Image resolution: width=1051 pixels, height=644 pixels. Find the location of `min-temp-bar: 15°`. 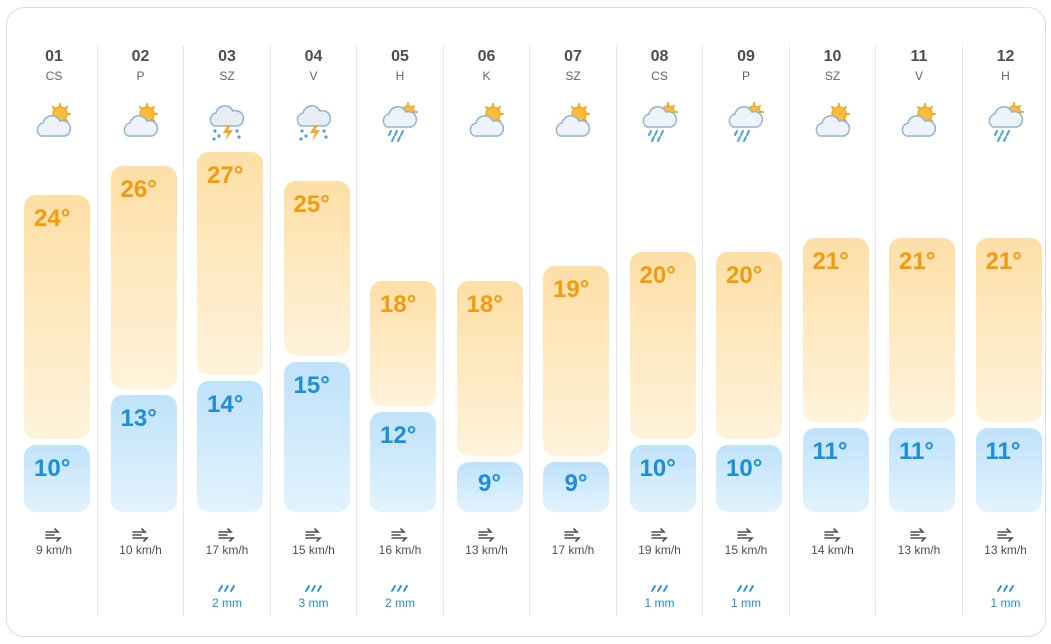

min-temp-bar: 15° is located at coordinates (316, 437).